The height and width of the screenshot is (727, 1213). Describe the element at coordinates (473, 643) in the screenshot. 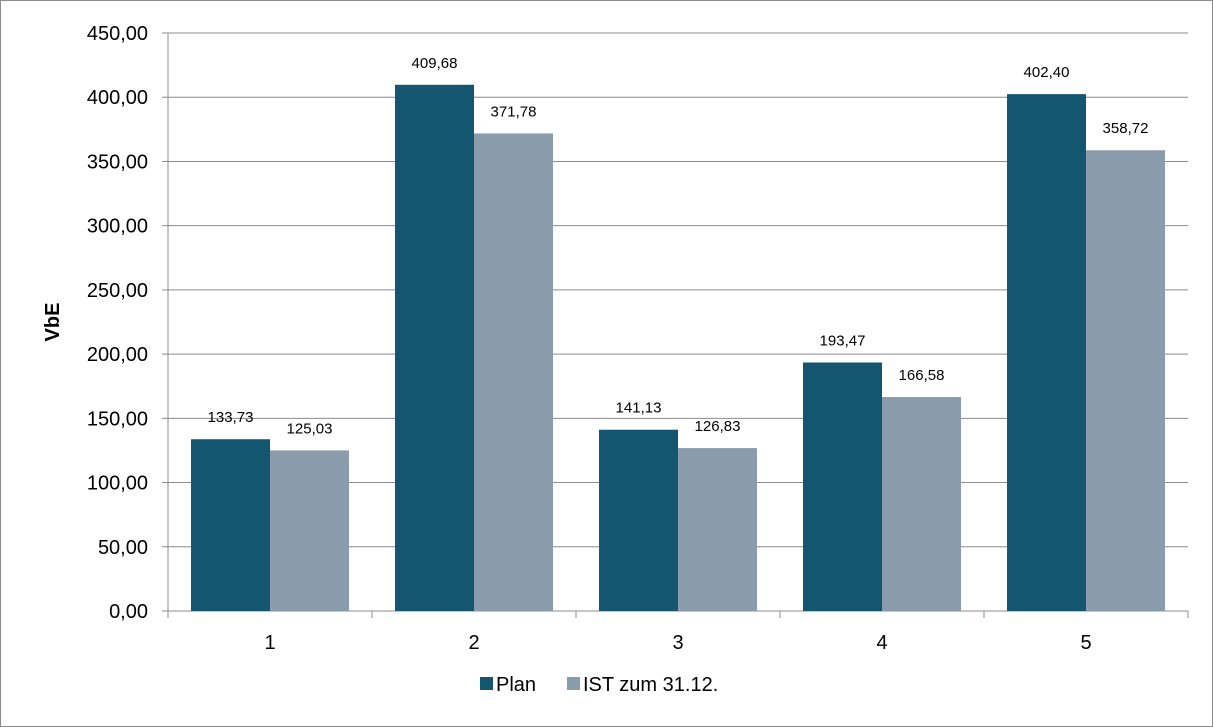

I see `x-tick-label: 2` at that location.